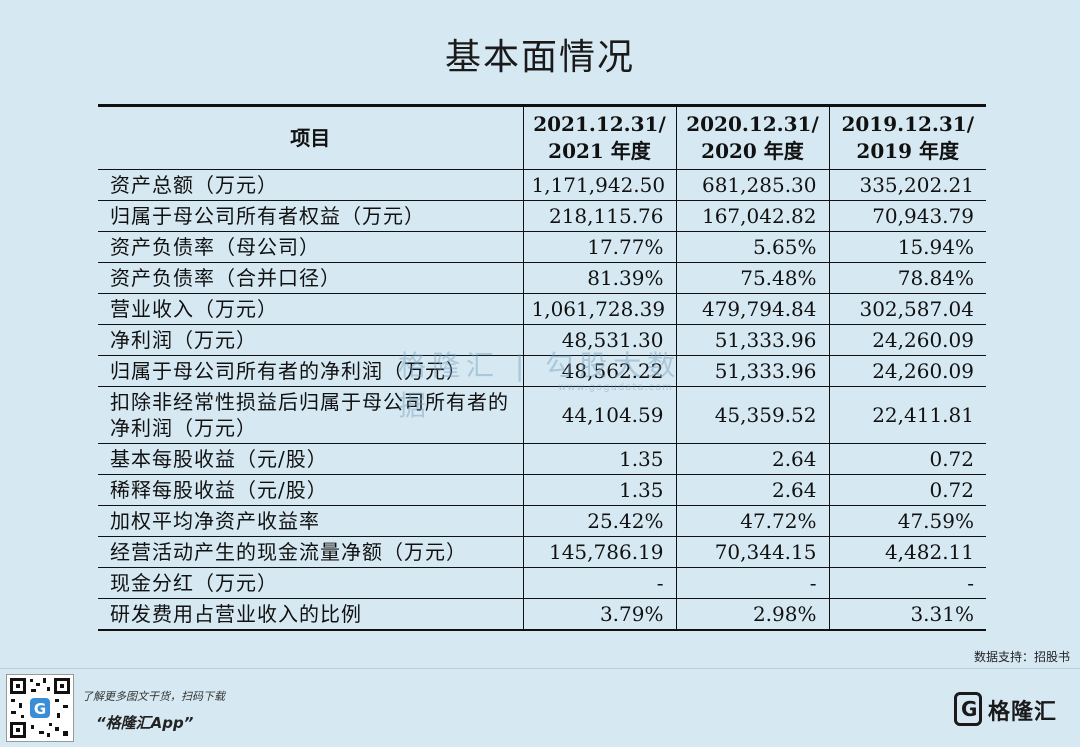  Describe the element at coordinates (968, 709) in the screenshot. I see `g-logo-icon: G` at that location.